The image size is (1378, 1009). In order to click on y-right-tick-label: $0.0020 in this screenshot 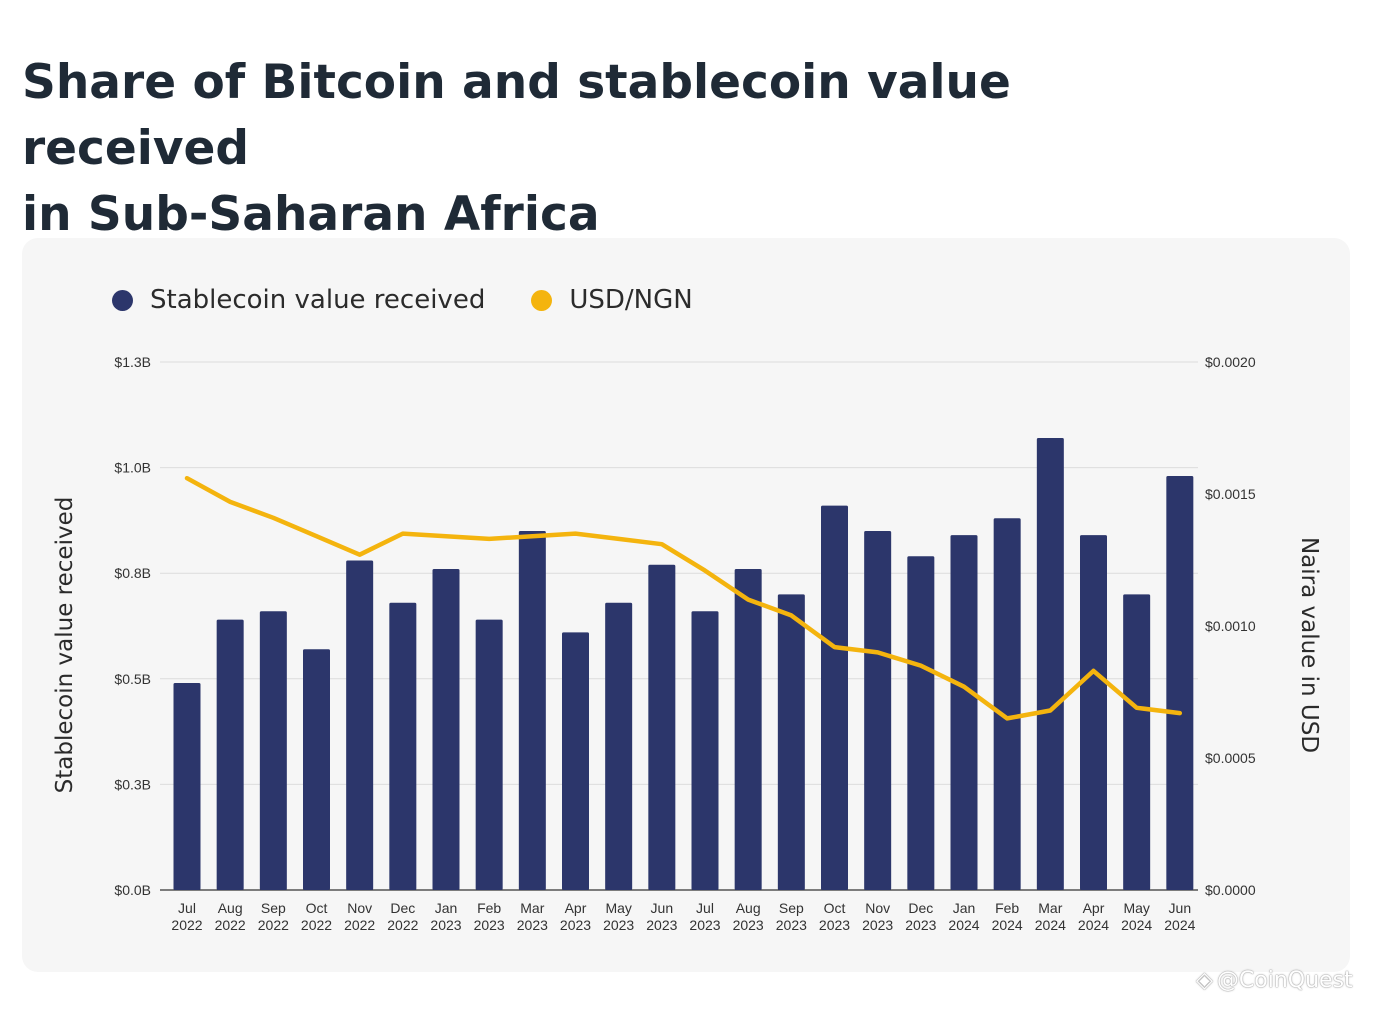, I will do `click(1230, 362)`.